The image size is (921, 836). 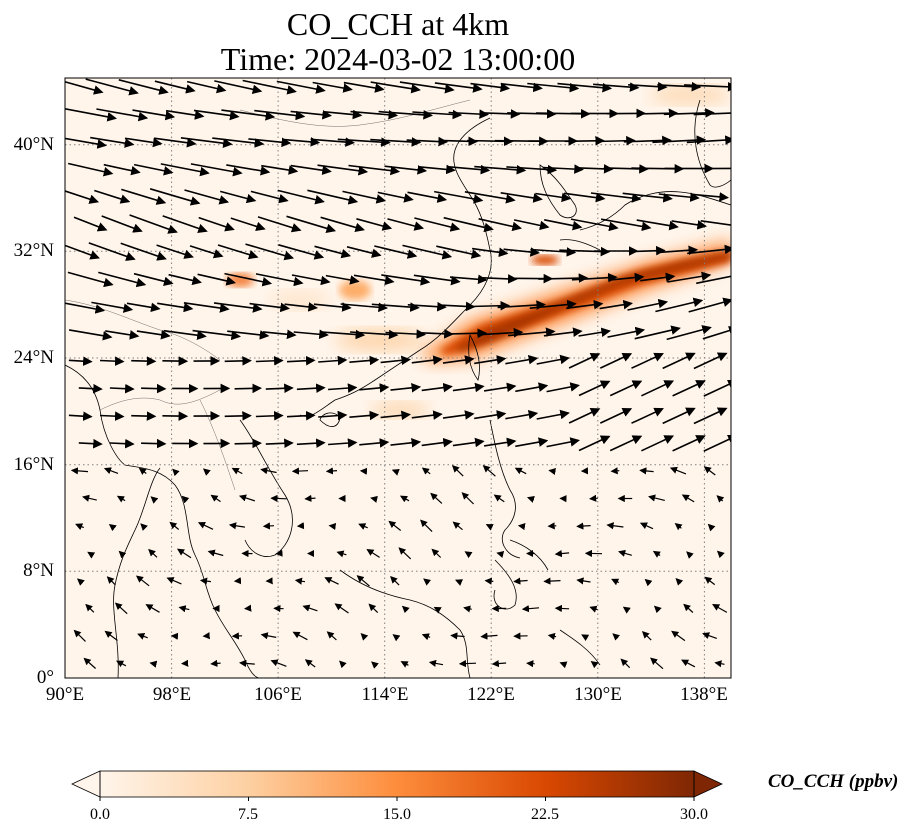 What do you see at coordinates (491, 694) in the screenshot?
I see `lon-tick-label: 122°E` at bounding box center [491, 694].